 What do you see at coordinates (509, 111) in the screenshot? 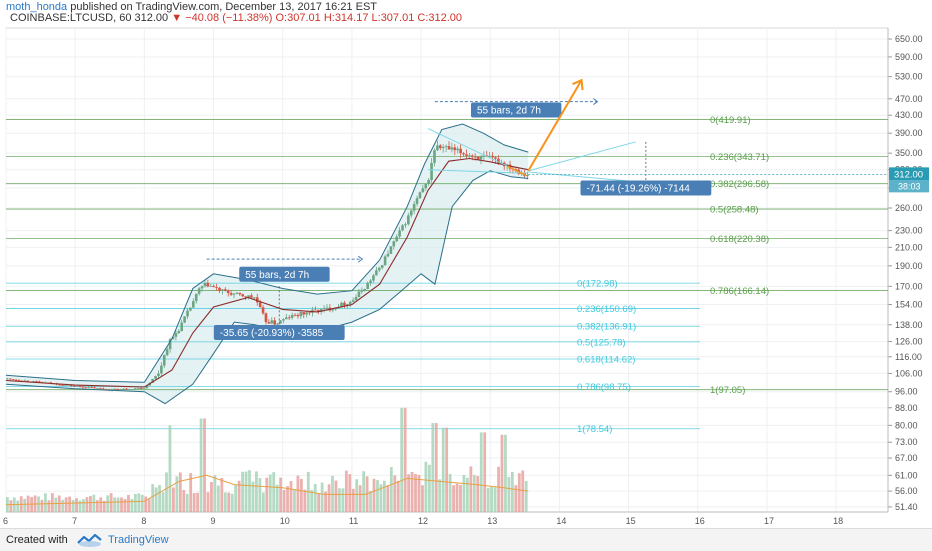
I see `range-upper-label: 55 bars, 2d 7h` at bounding box center [509, 111].